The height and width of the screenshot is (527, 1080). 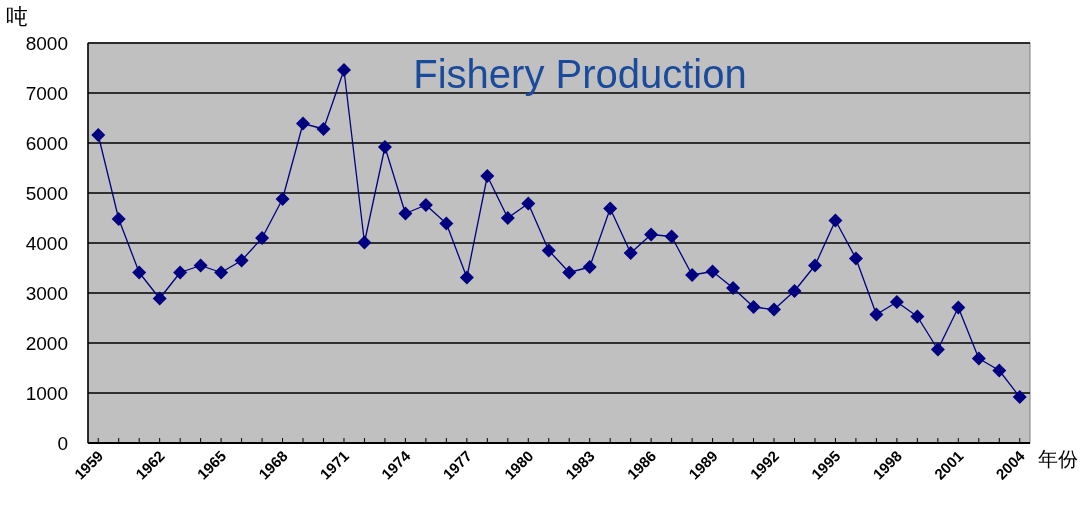 I want to click on y-tick-label: 0, so click(x=62, y=443).